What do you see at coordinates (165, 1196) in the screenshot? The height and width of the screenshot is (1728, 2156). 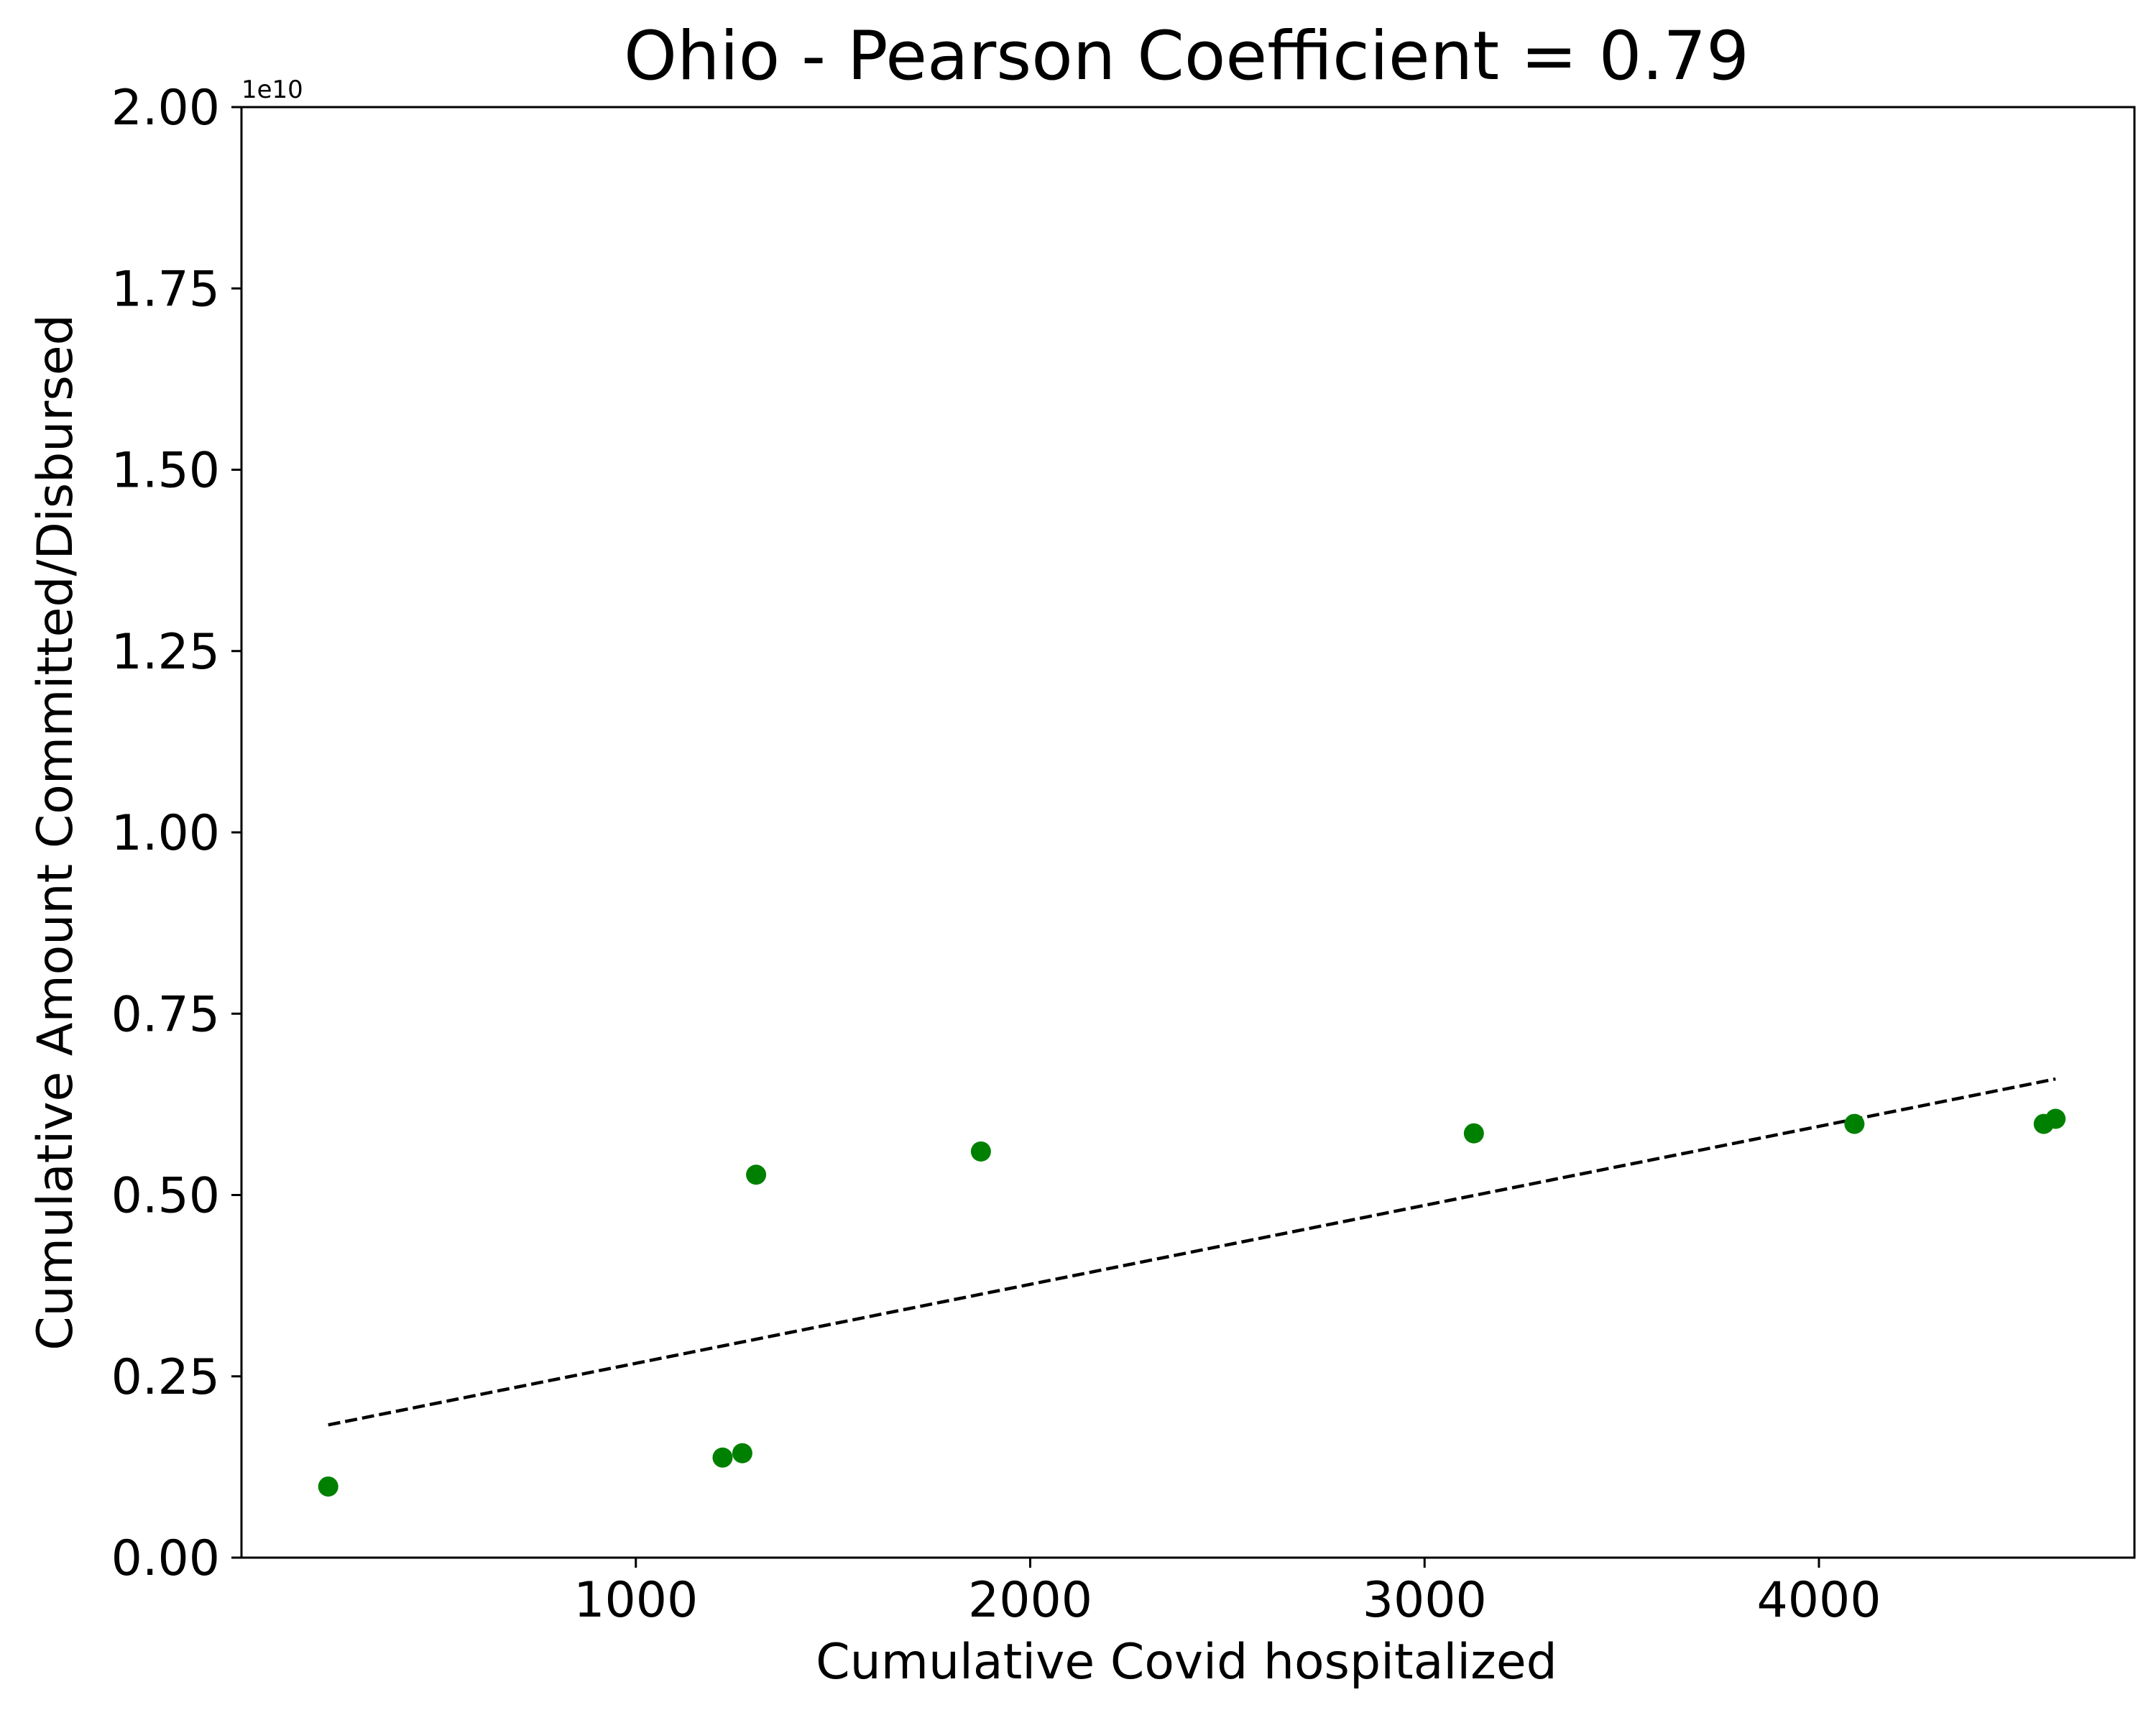 I see `y-tick-label: 0.50` at bounding box center [165, 1196].